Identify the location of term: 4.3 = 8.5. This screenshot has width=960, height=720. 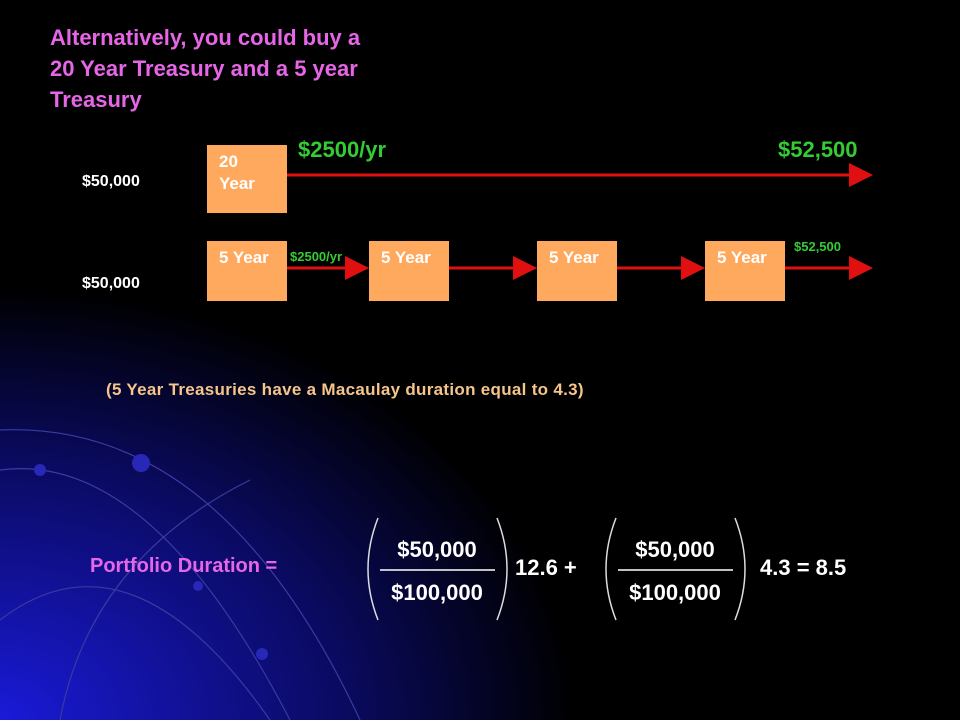
(803, 567).